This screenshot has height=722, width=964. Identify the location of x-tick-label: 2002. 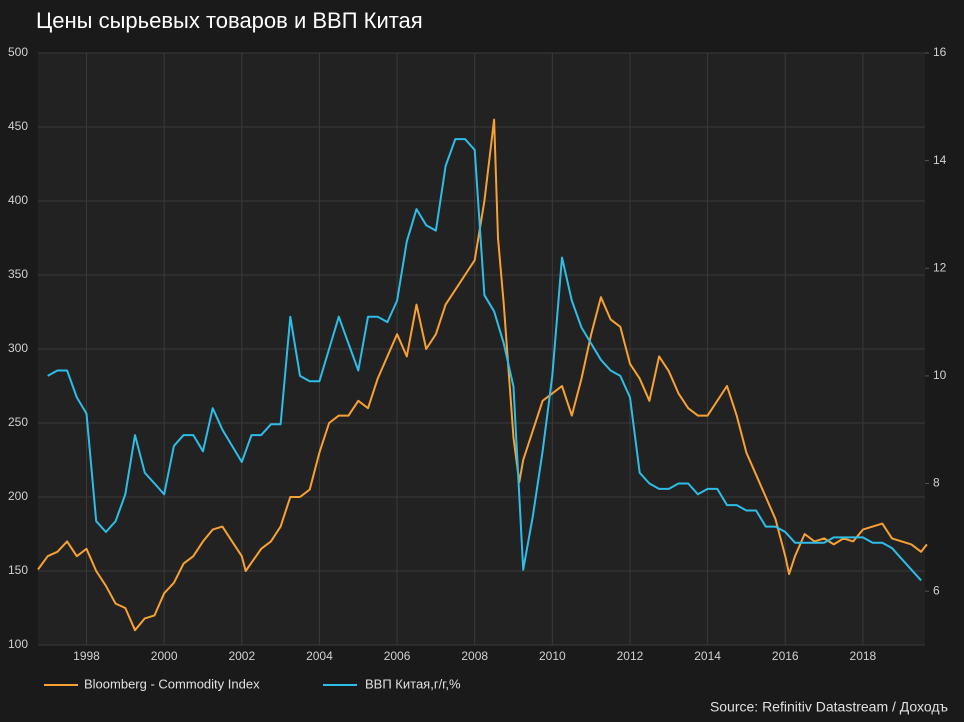
(241, 656).